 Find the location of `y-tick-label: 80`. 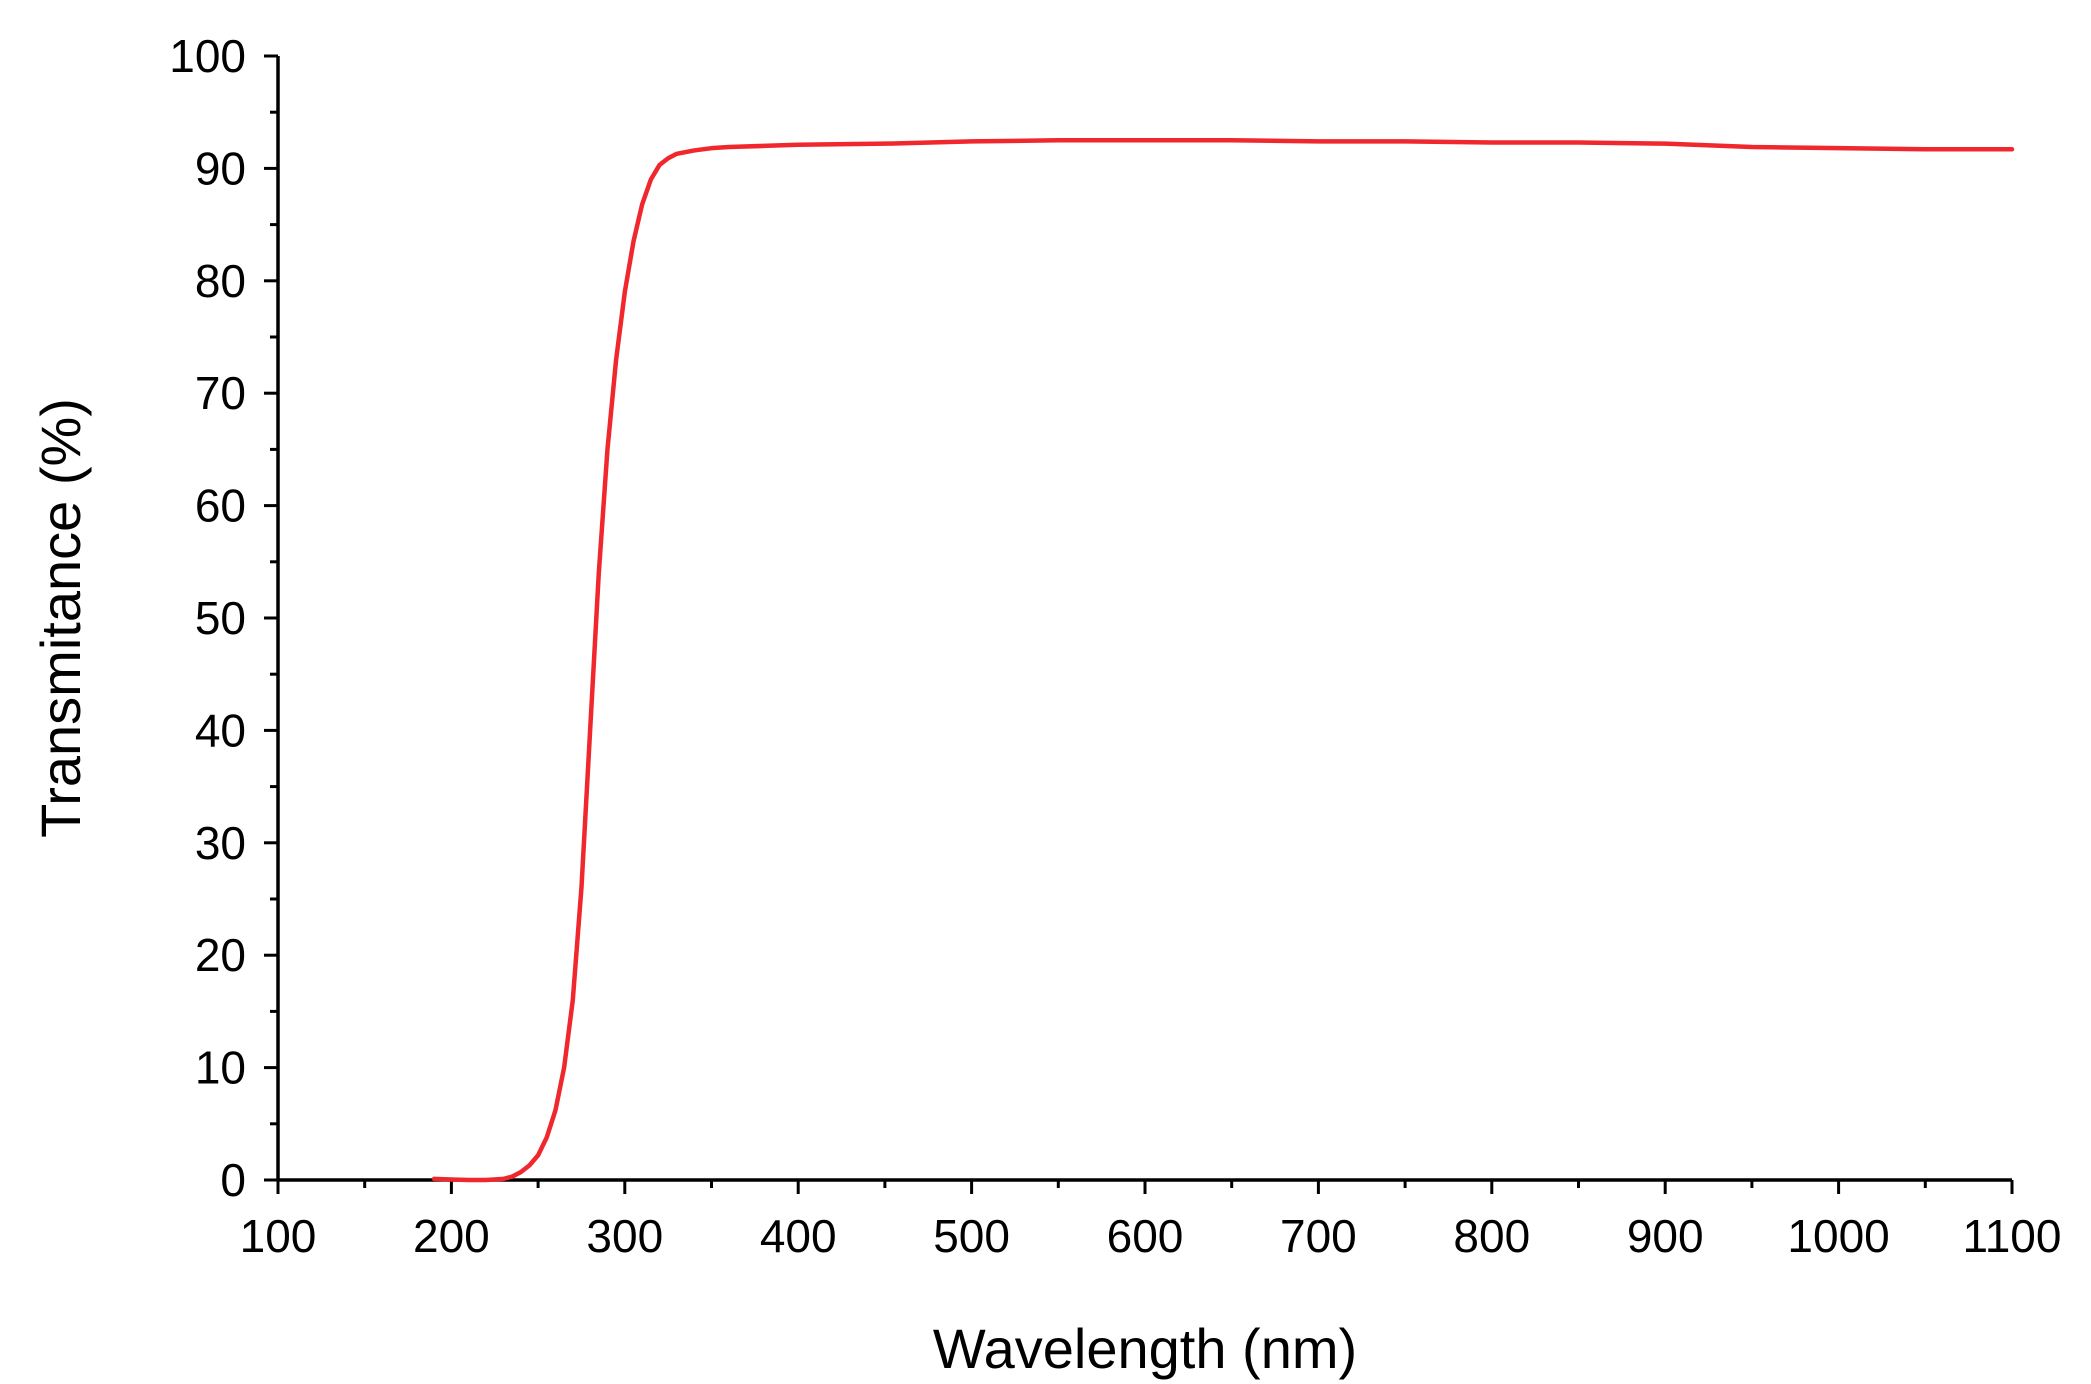

y-tick-label: 80 is located at coordinates (220, 281).